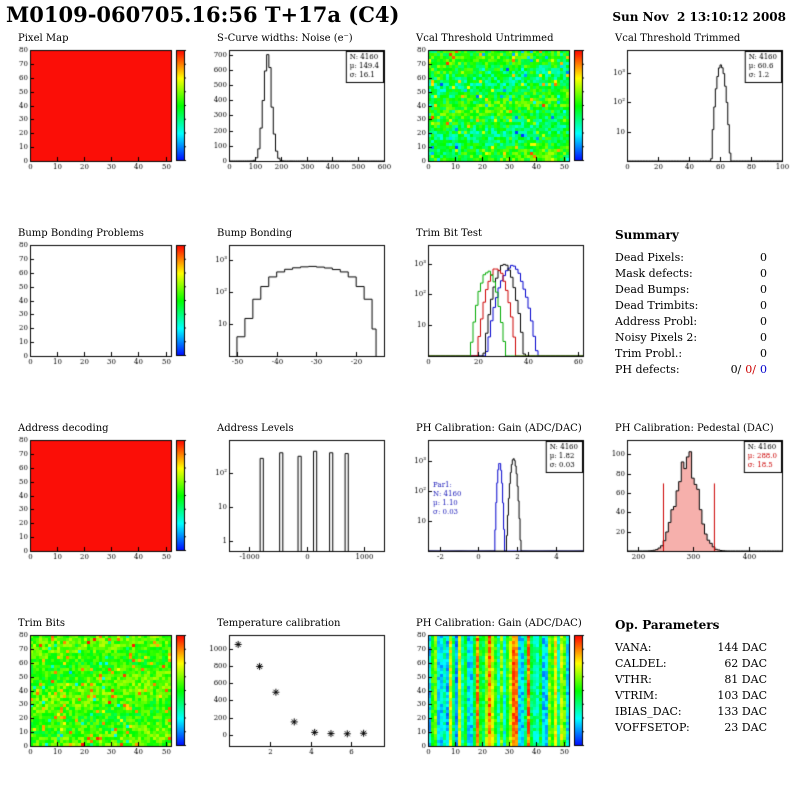 The image size is (796, 806). I want to click on plot-address-levels: Address Levels, so click(298, 513).